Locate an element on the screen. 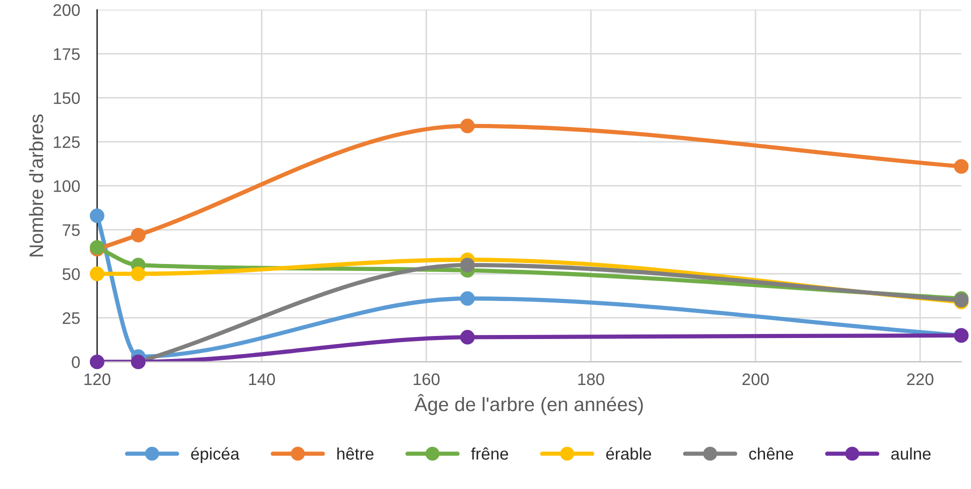  y-tick-label: 0 is located at coordinates (76, 362).